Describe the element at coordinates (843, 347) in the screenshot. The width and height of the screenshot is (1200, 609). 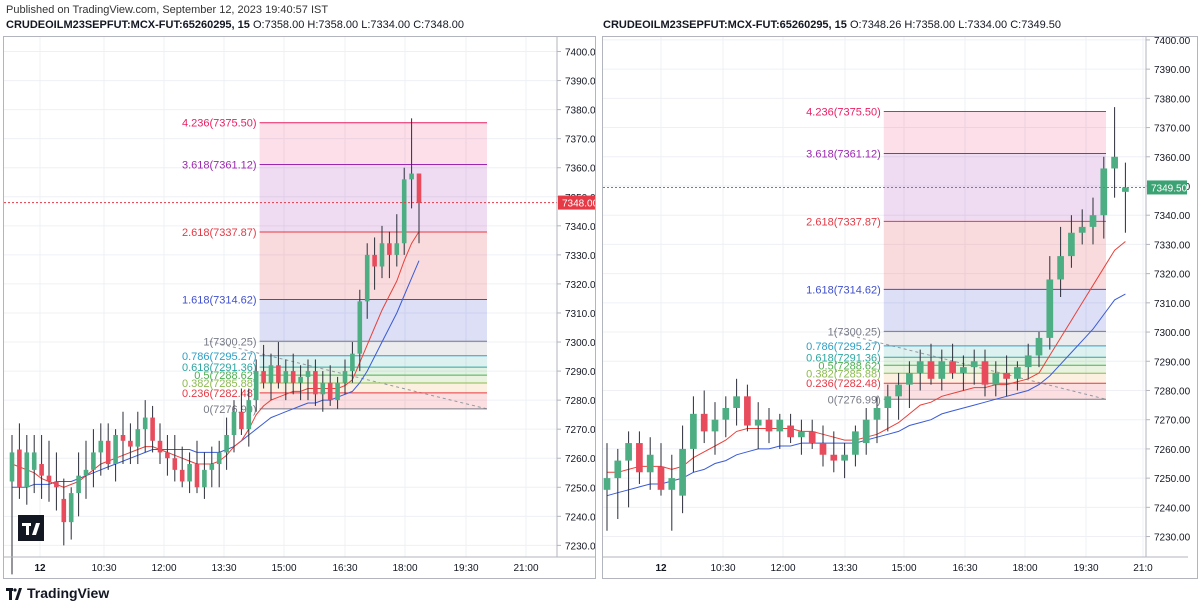
I see `fib-level-label: 0.786(7295.27)` at that location.